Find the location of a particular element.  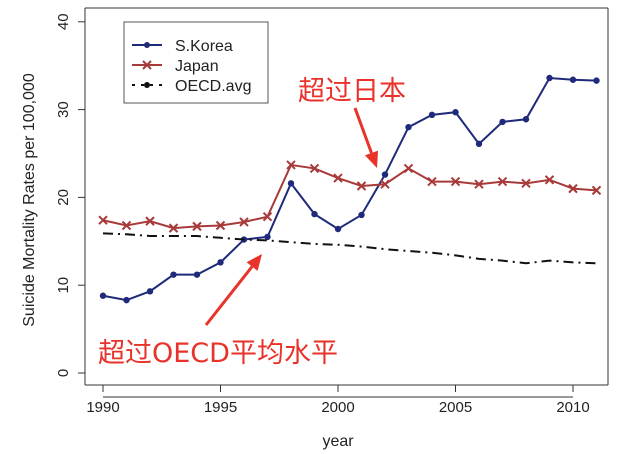

y-tick-label: 40 is located at coordinates (63, 21).